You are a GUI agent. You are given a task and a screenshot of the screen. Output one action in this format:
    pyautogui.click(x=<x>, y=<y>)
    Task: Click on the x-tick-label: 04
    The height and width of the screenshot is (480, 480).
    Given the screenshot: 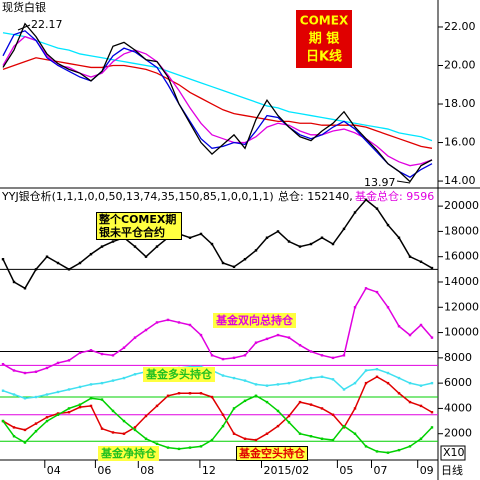 What is the action you would take?
    pyautogui.click(x=54, y=470)
    